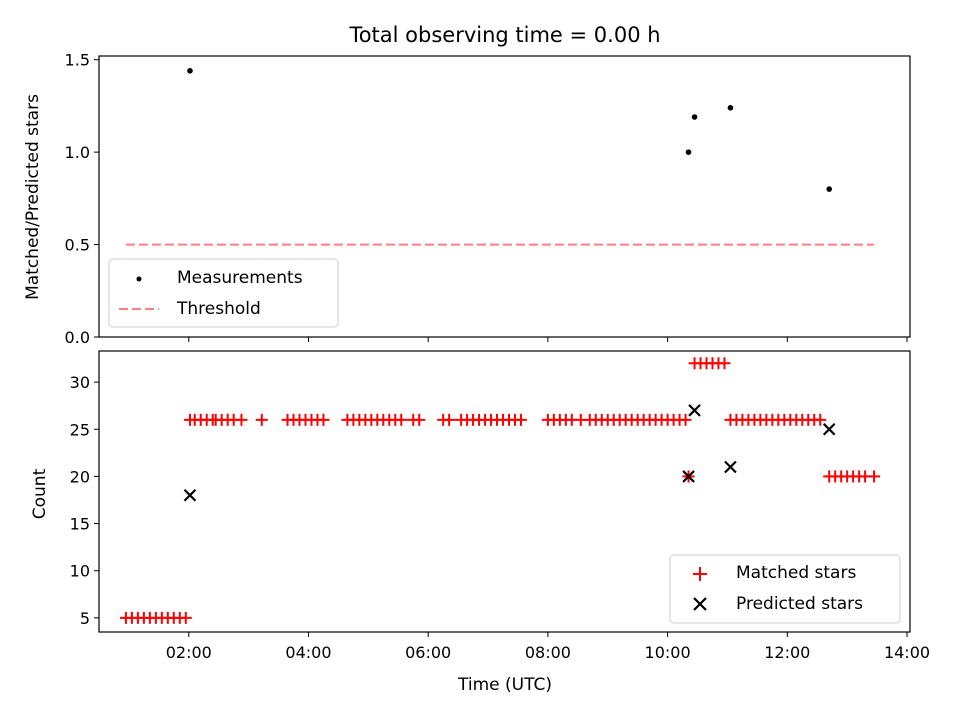 The image size is (960, 720). Describe the element at coordinates (139, 279) in the screenshot. I see `legend-marker-measurements` at that location.